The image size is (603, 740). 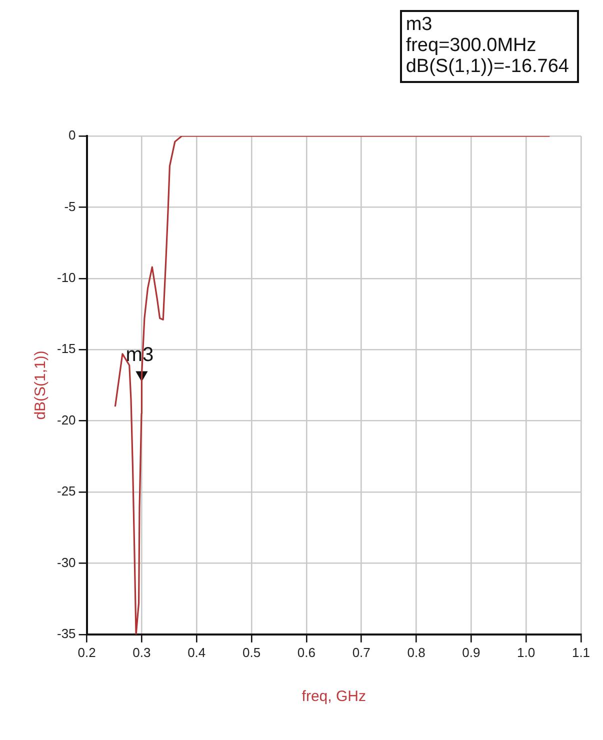 What do you see at coordinates (66, 420) in the screenshot?
I see `y-tick-label: -20` at bounding box center [66, 420].